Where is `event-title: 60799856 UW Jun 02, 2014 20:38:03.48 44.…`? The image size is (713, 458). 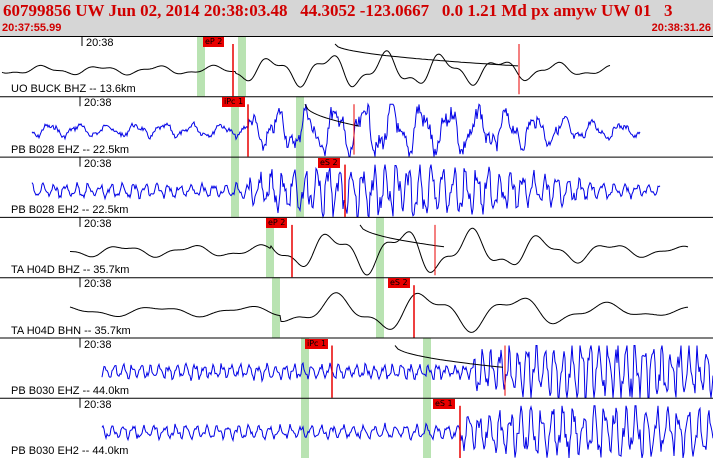 event-title: 60799856 UW Jun 02, 2014 20:38:03.48 44.… is located at coordinates (338, 10).